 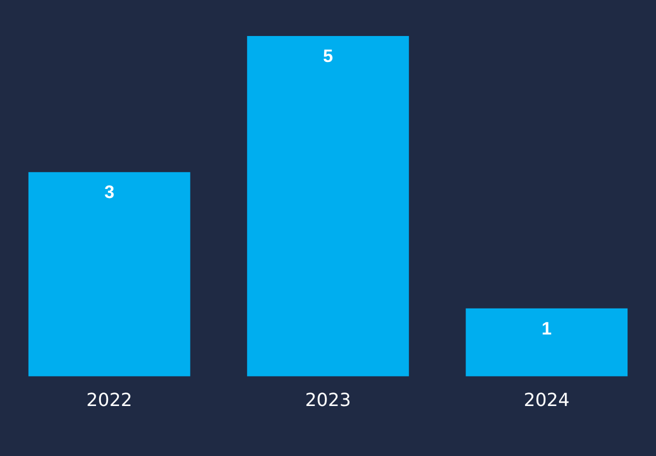 I want to click on data-label: 3, so click(x=109, y=192).